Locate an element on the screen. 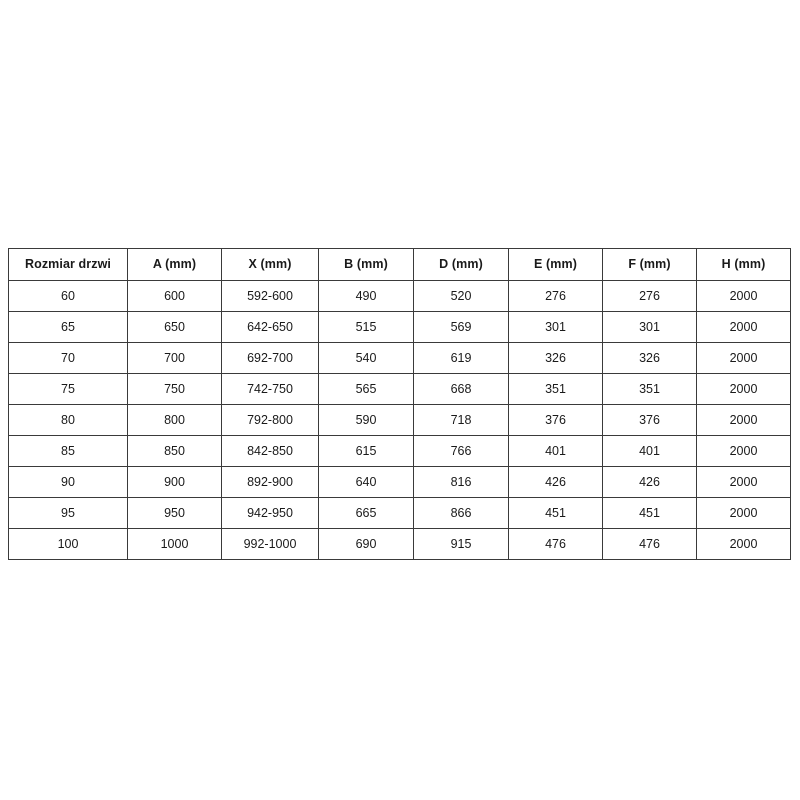 Image resolution: width=800 pixels, height=800 pixels. cell-d: 816 is located at coordinates (461, 482).